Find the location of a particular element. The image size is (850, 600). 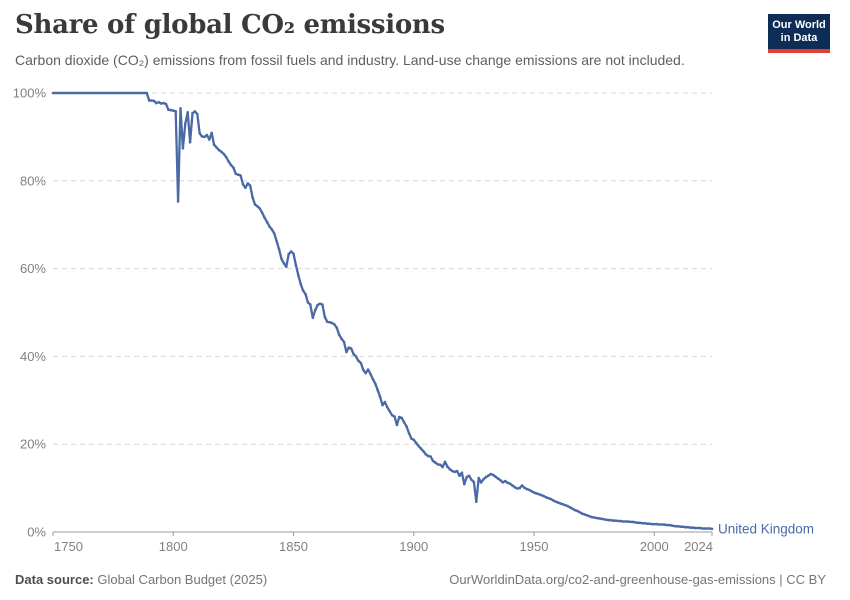

owid-logo: Our World in Data is located at coordinates (799, 33).